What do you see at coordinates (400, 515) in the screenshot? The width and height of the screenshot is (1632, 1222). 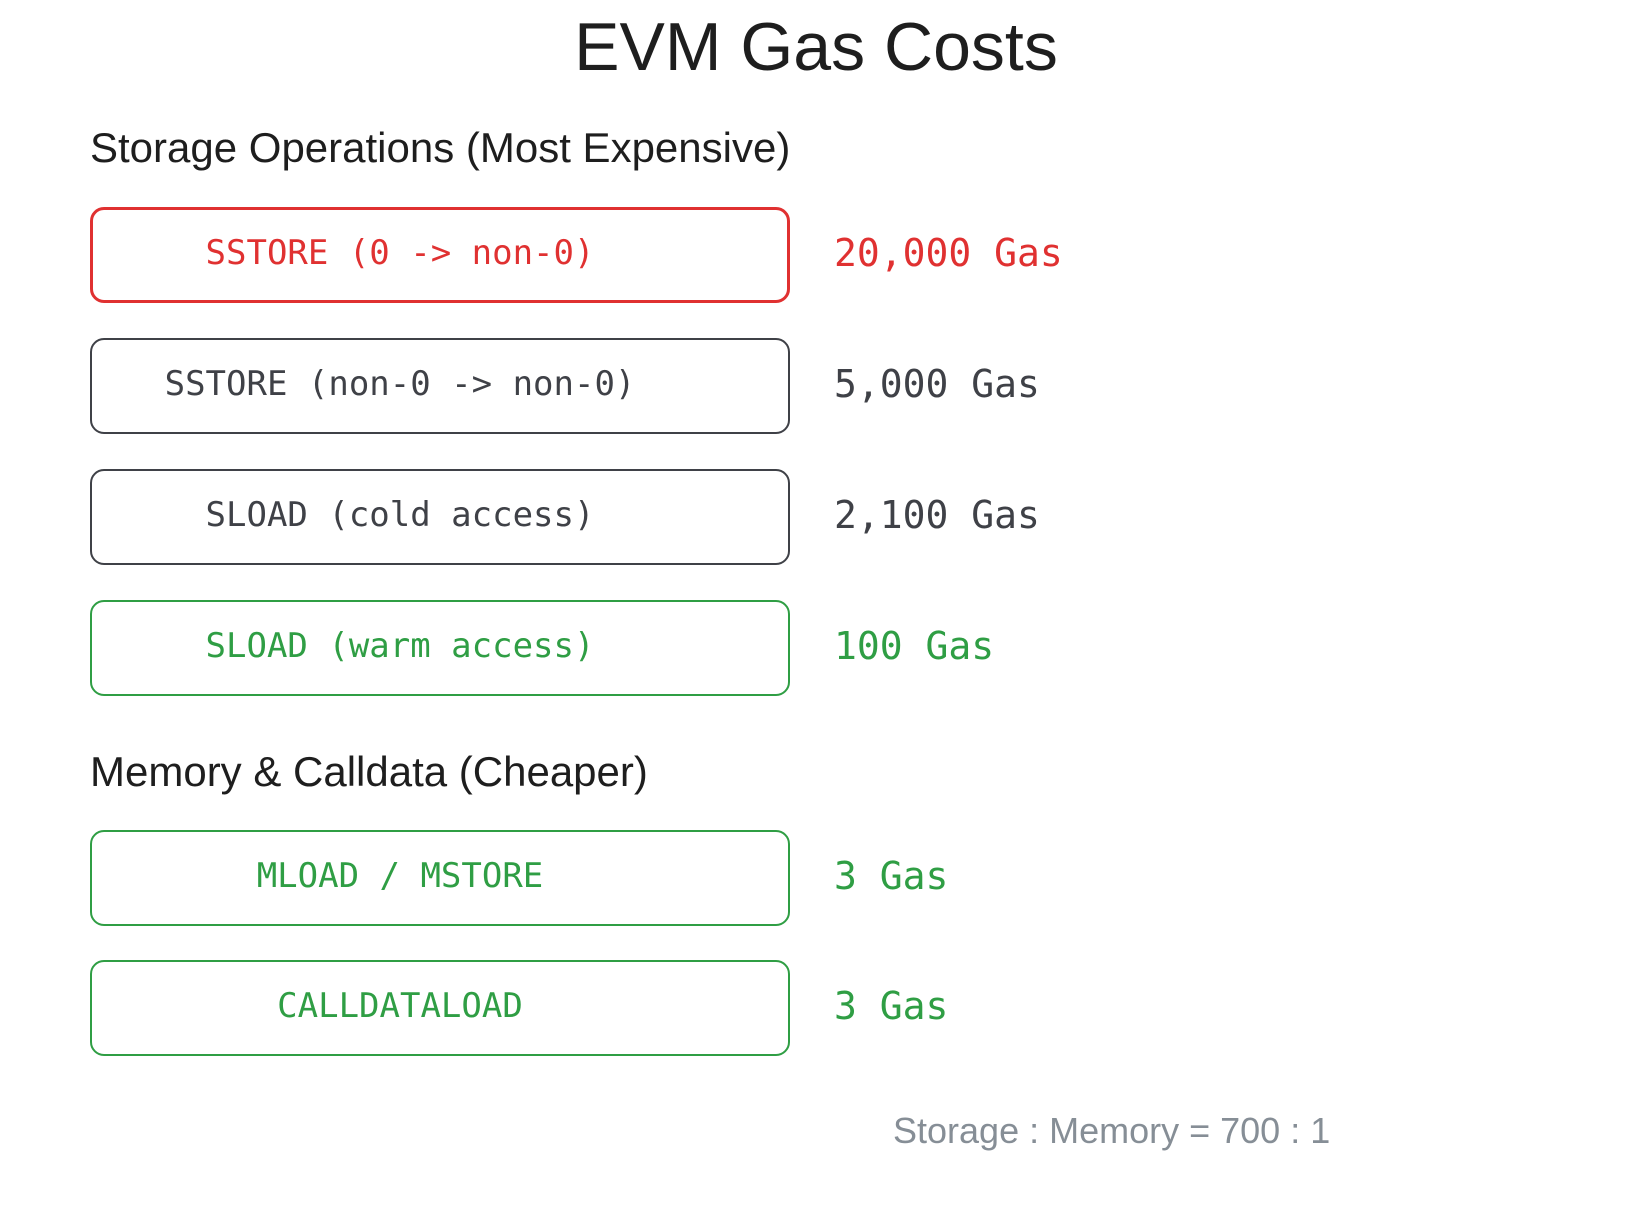 I see `op-label: SLOAD (cold access)` at bounding box center [400, 515].